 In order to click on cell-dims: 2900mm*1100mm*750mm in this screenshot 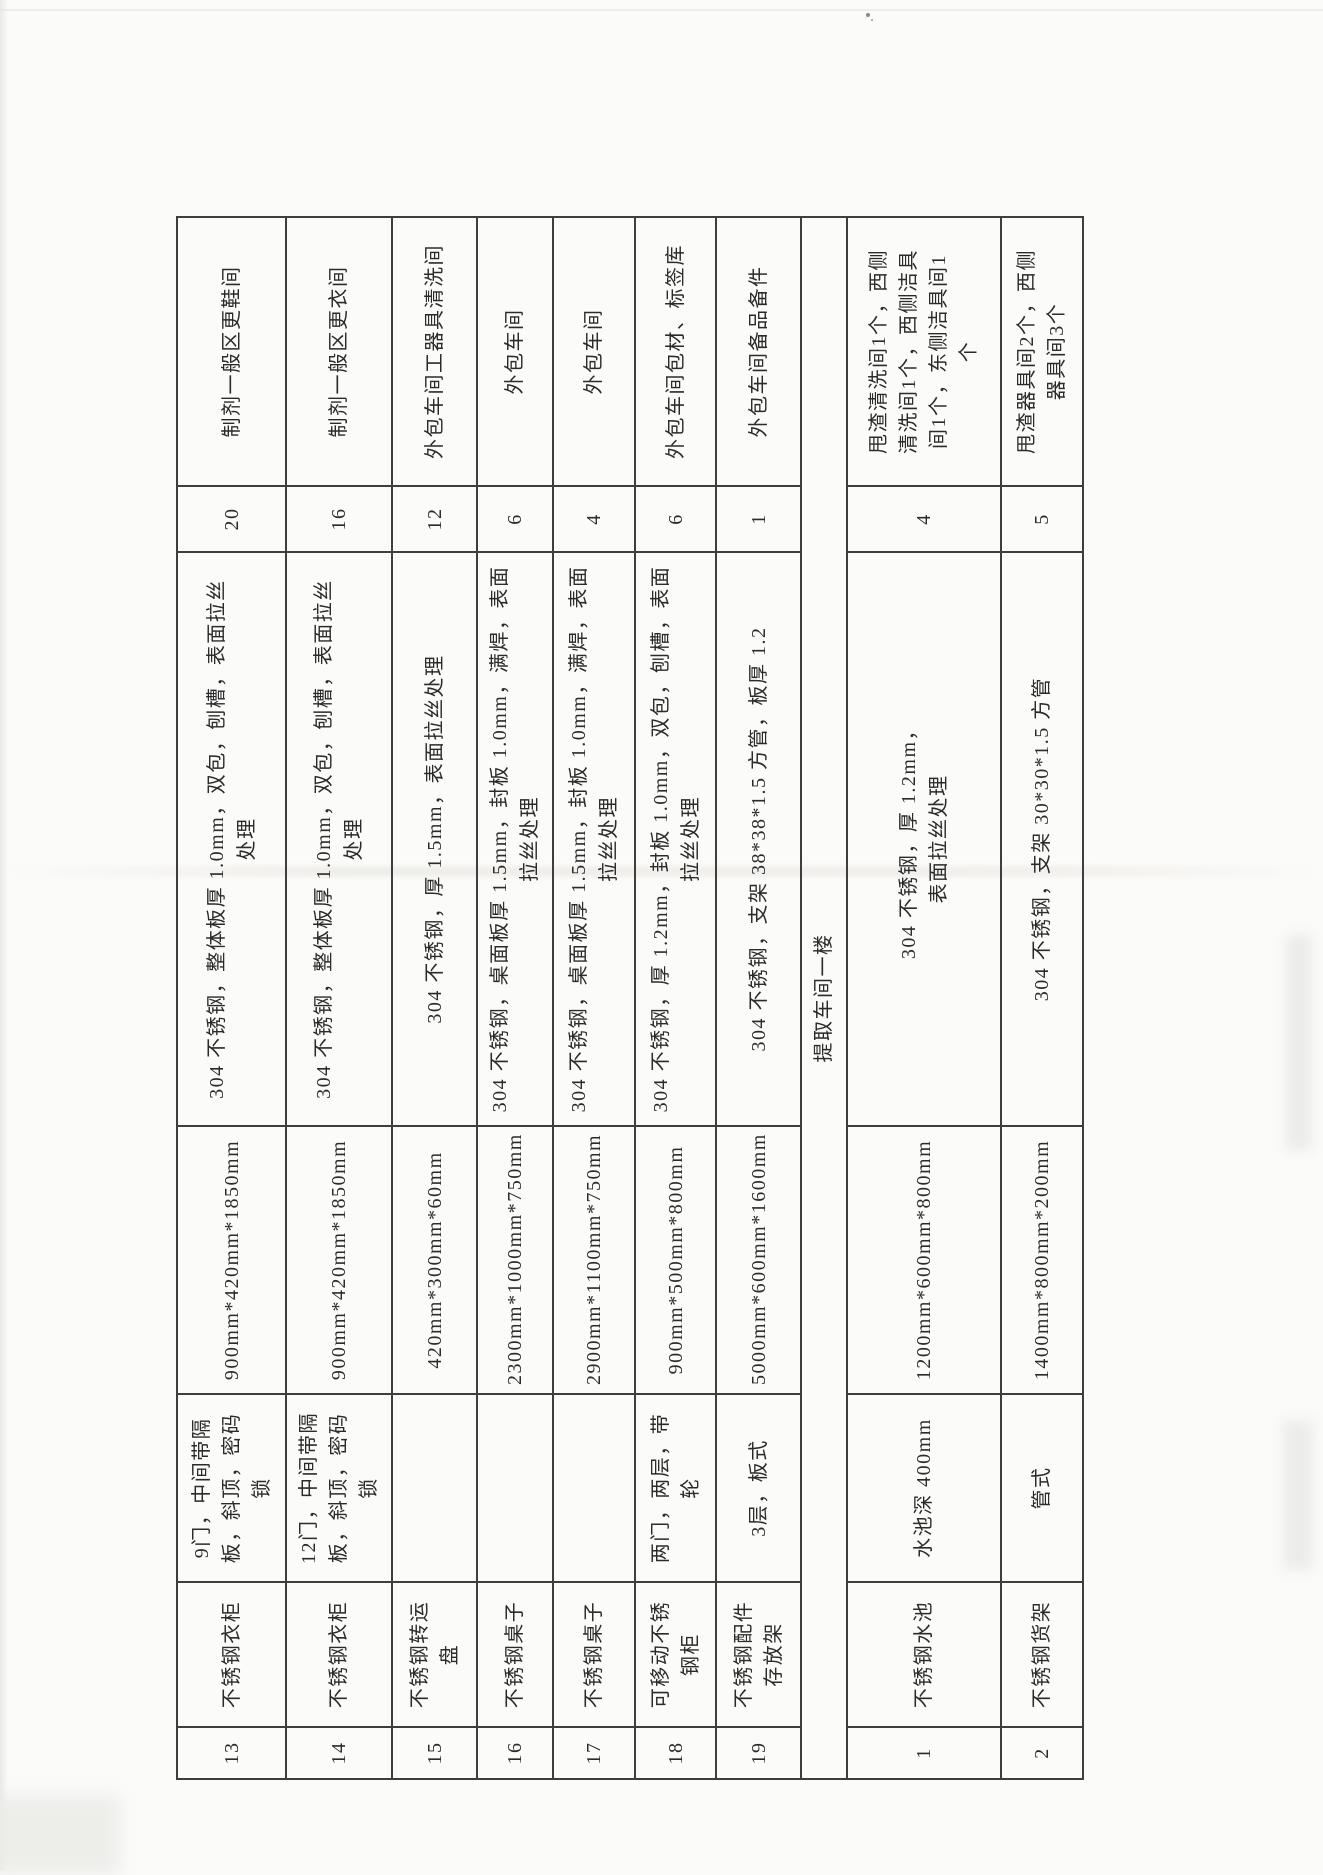, I will do `click(594, 1260)`.